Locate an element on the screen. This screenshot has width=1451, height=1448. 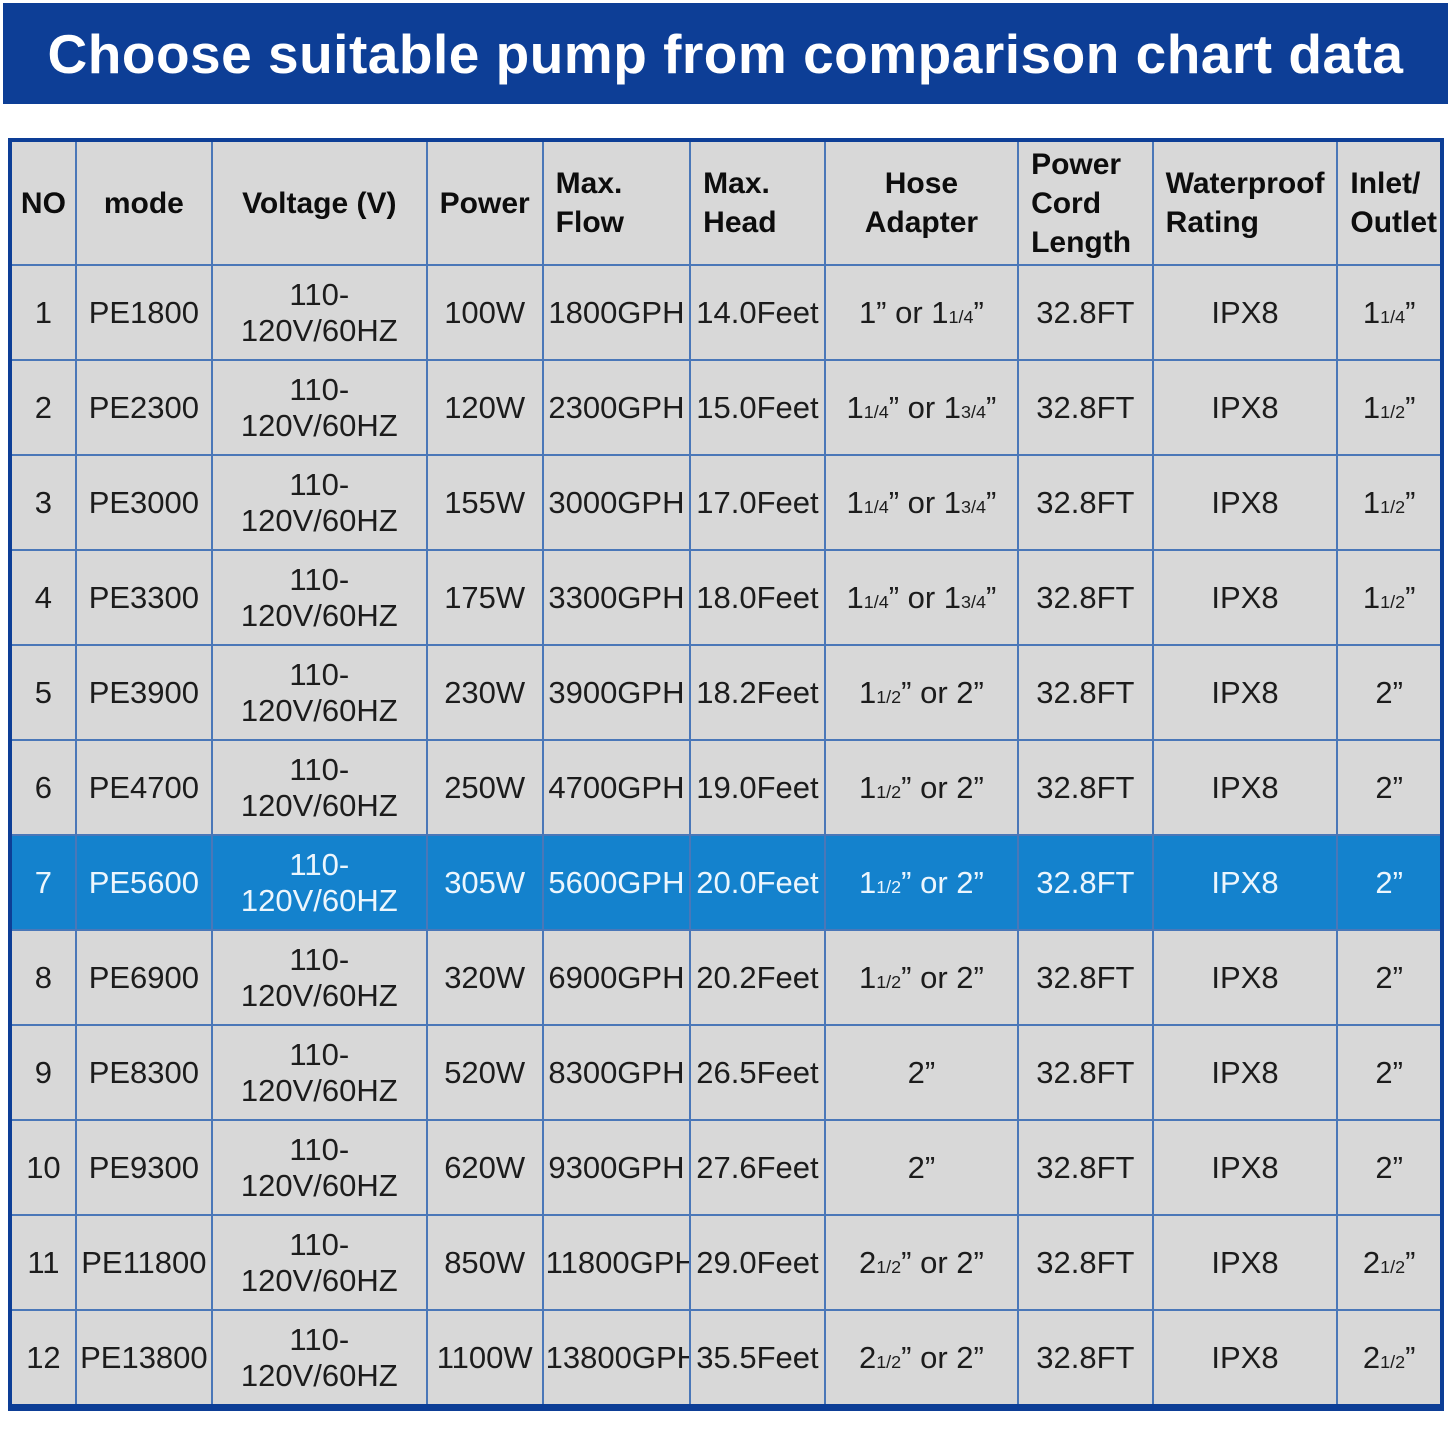
table-cell: 26.5Feet is located at coordinates (757, 1072).